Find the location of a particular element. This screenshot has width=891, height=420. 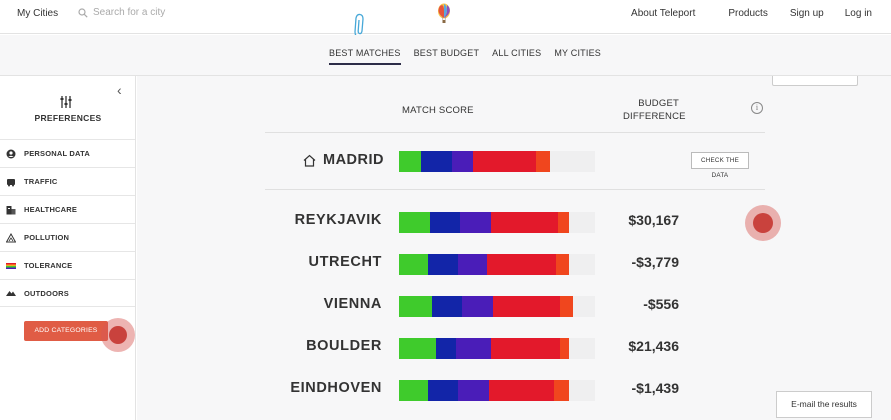

city-row: UTRECHT -$3,779 is located at coordinates (515, 264).